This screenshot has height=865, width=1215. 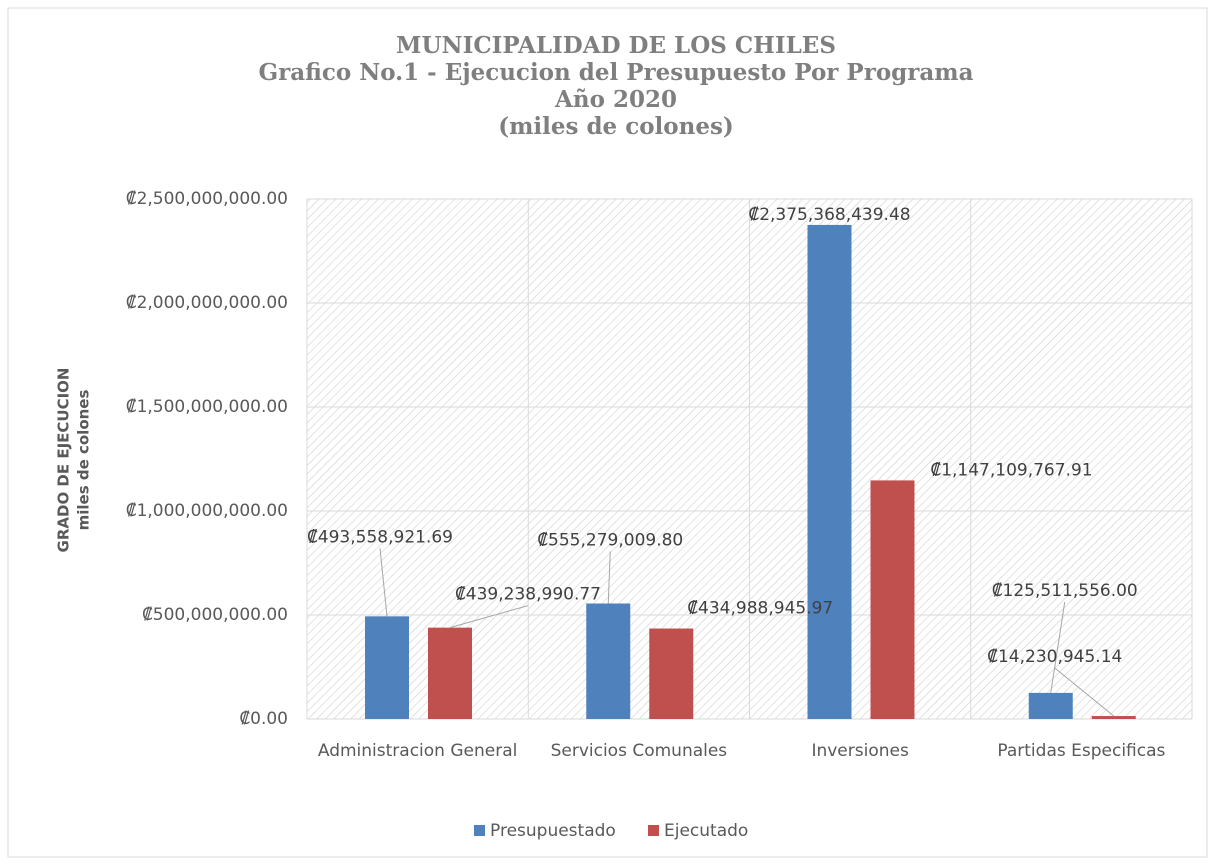 I want to click on data-label: ₡555,279,009.80, so click(x=610, y=541).